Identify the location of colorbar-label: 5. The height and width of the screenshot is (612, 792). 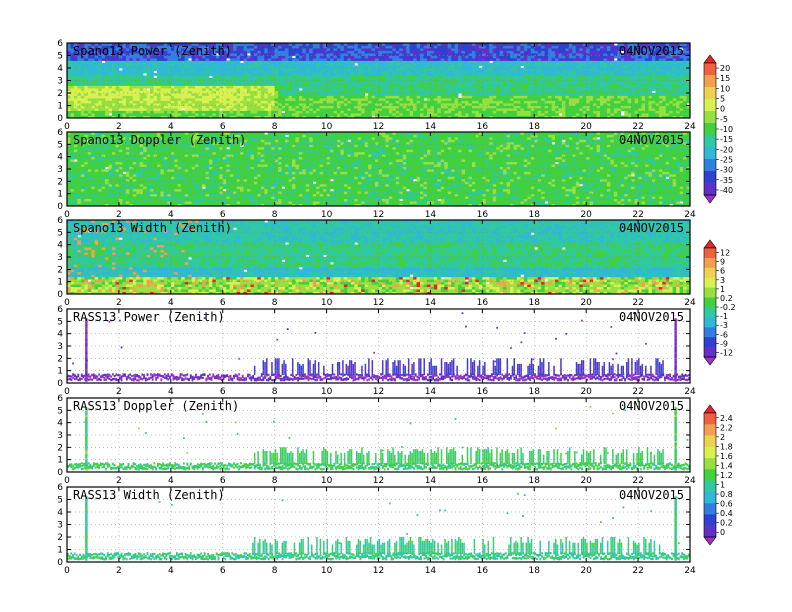
(722, 99).